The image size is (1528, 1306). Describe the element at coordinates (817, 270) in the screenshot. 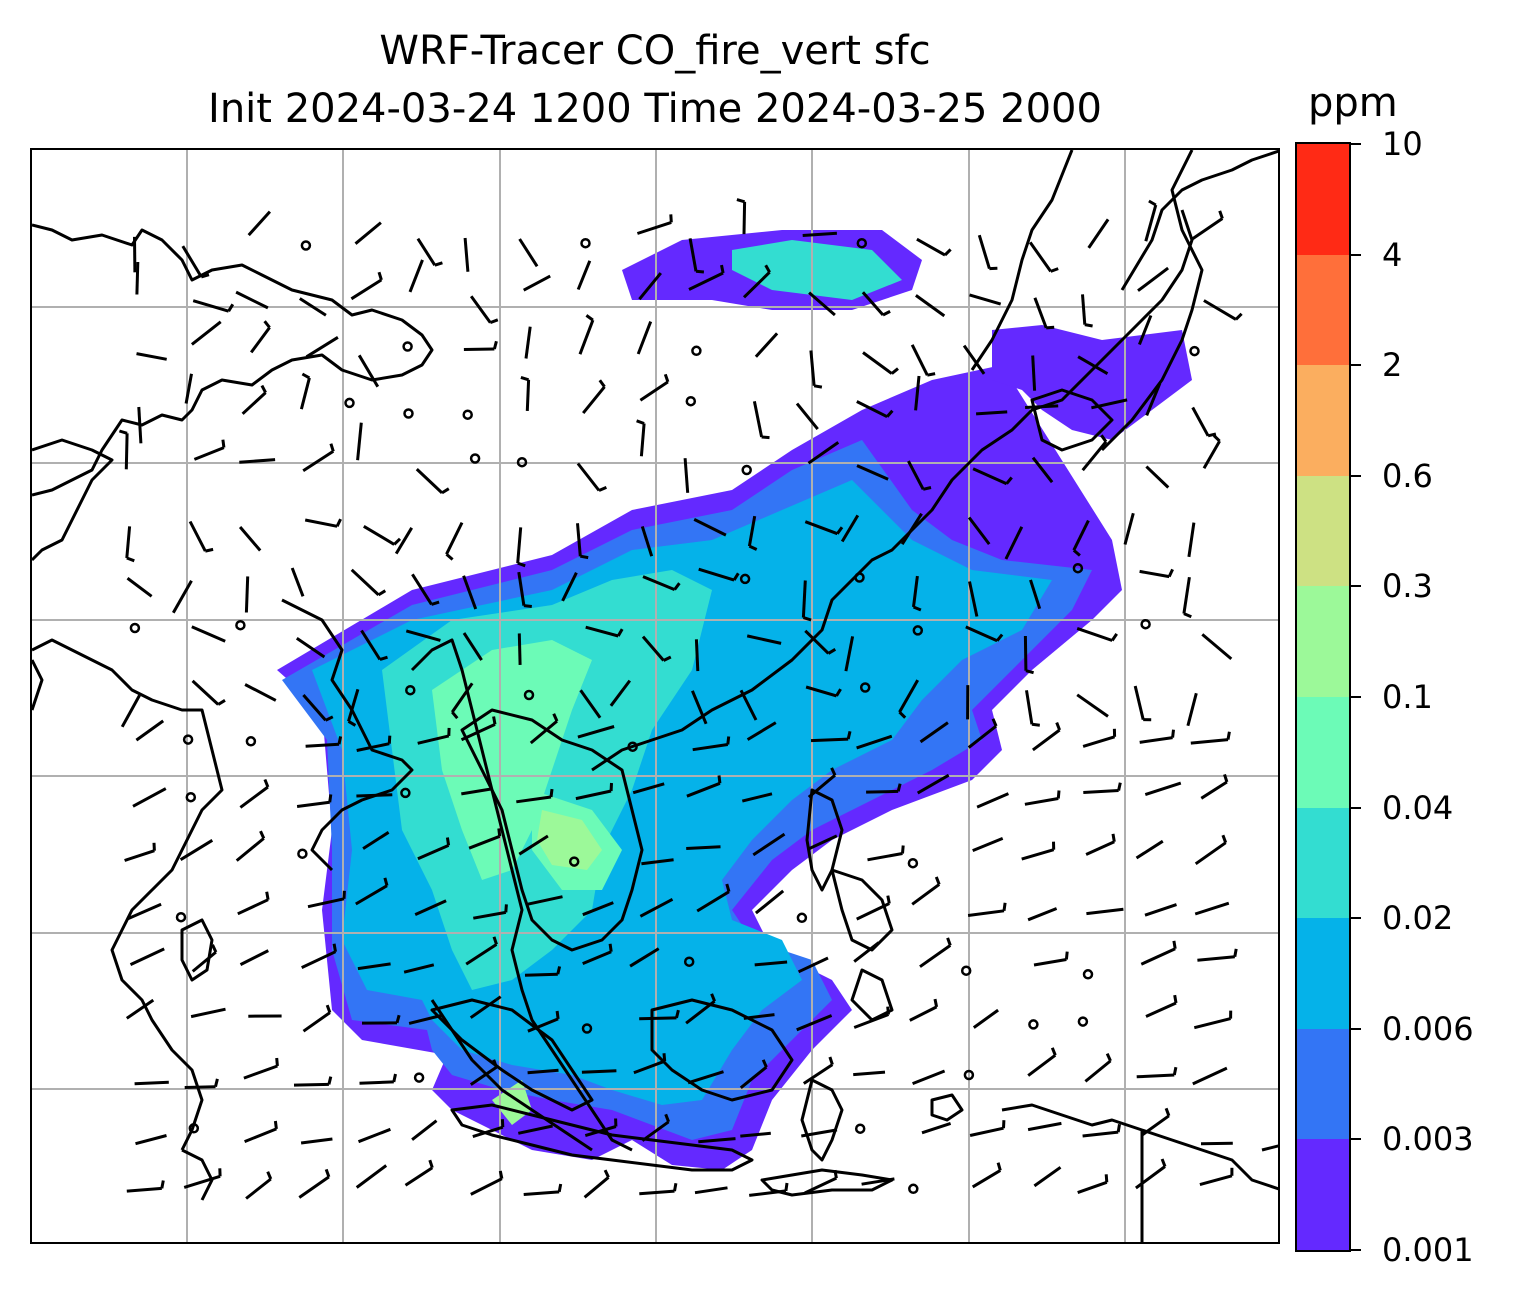

I see `field-level-0.02-north` at that location.